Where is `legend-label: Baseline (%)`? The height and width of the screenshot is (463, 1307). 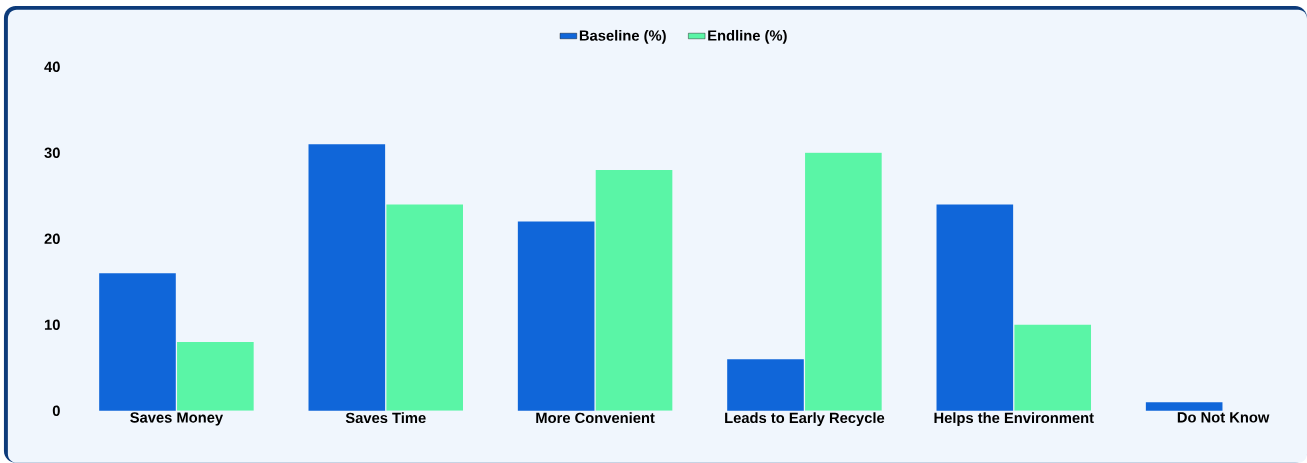 legend-label: Baseline (%) is located at coordinates (622, 36).